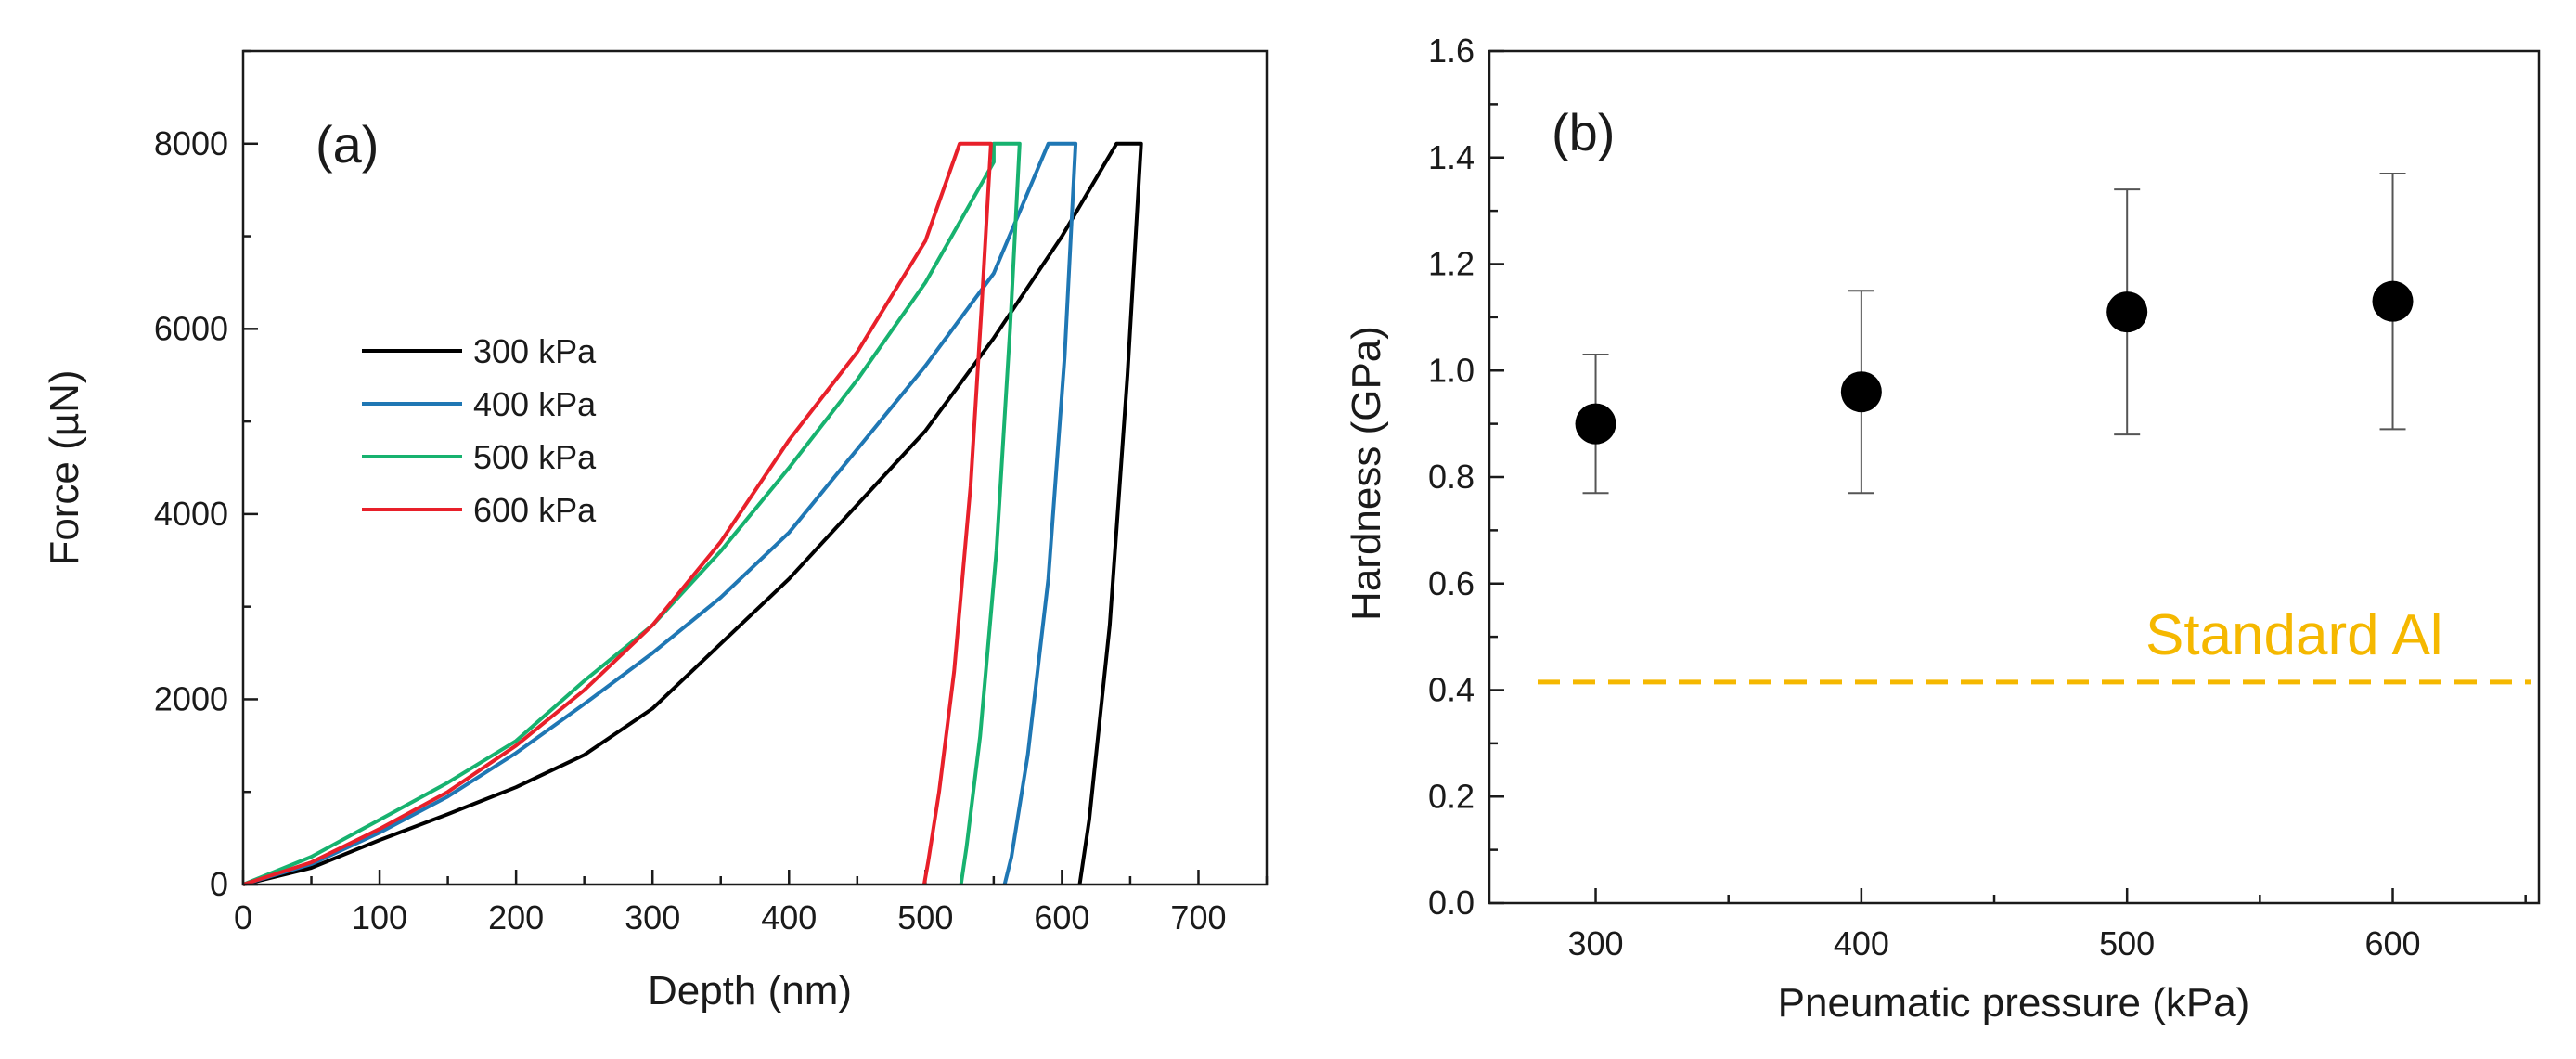  I want to click on y-tick-label: 4000, so click(191, 514).